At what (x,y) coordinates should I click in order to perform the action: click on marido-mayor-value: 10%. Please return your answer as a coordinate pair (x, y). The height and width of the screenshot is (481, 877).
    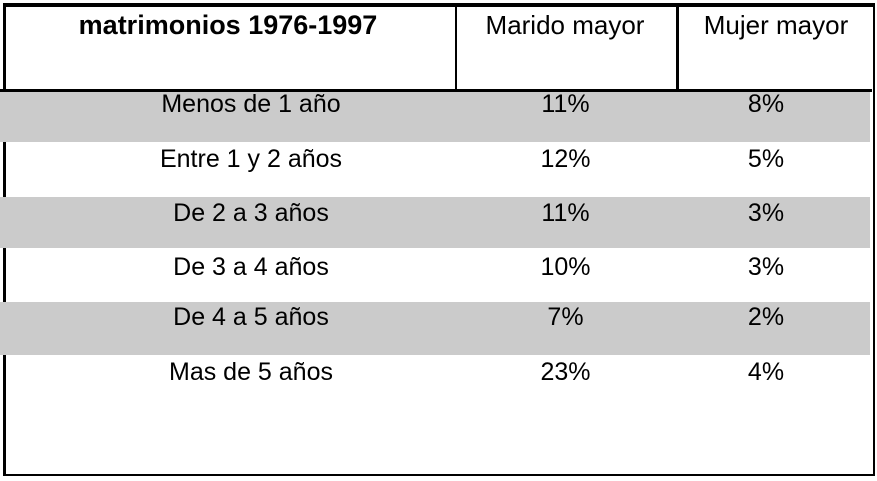
    Looking at the image, I should click on (565, 267).